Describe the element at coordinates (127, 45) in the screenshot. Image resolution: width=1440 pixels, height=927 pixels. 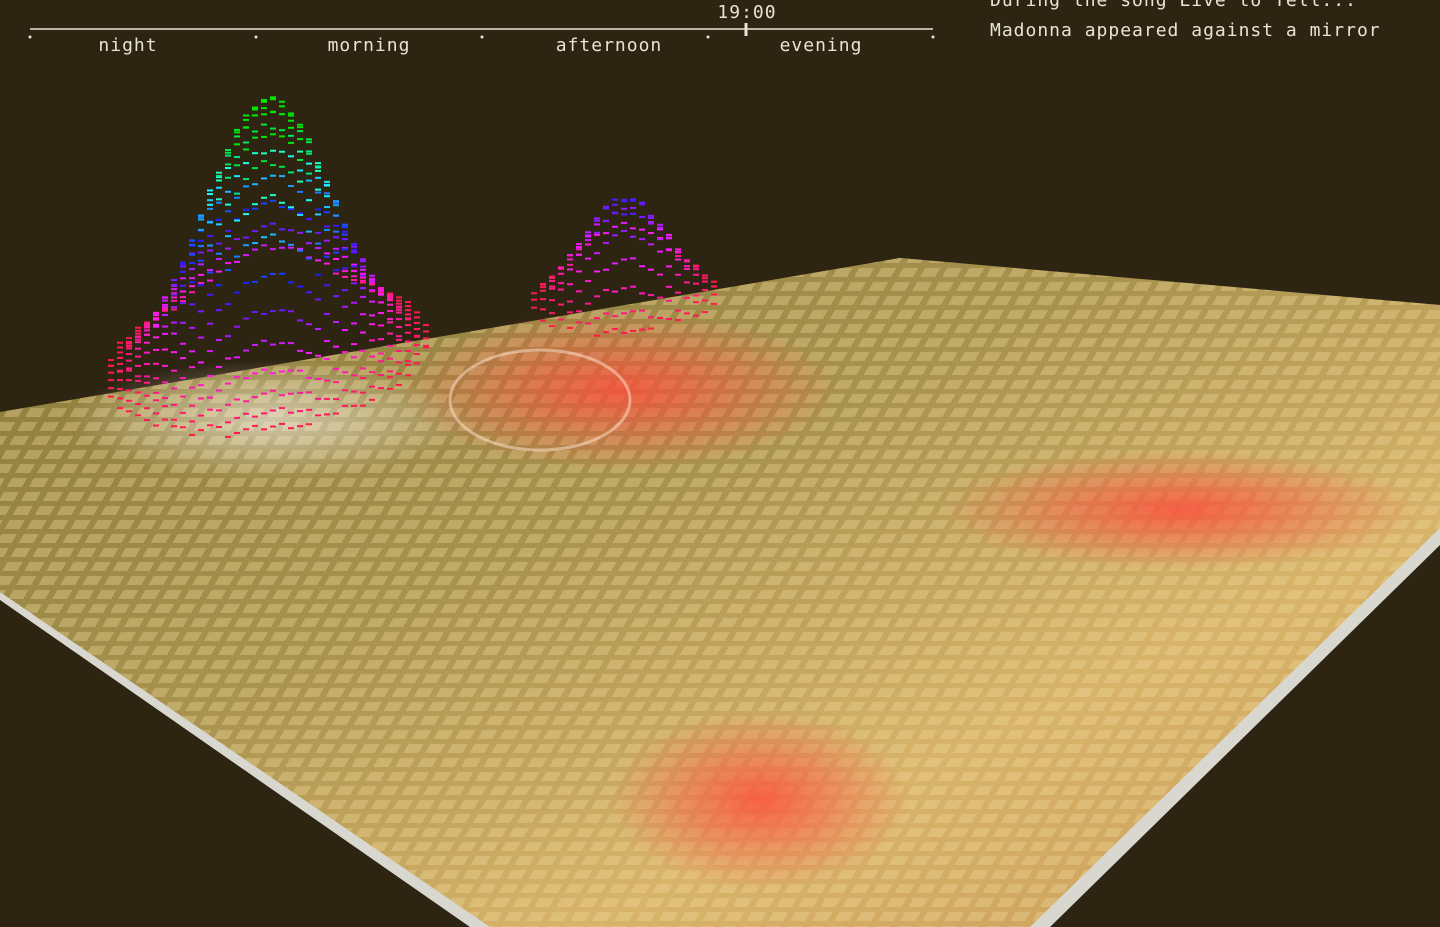
I see `period-label: night` at that location.